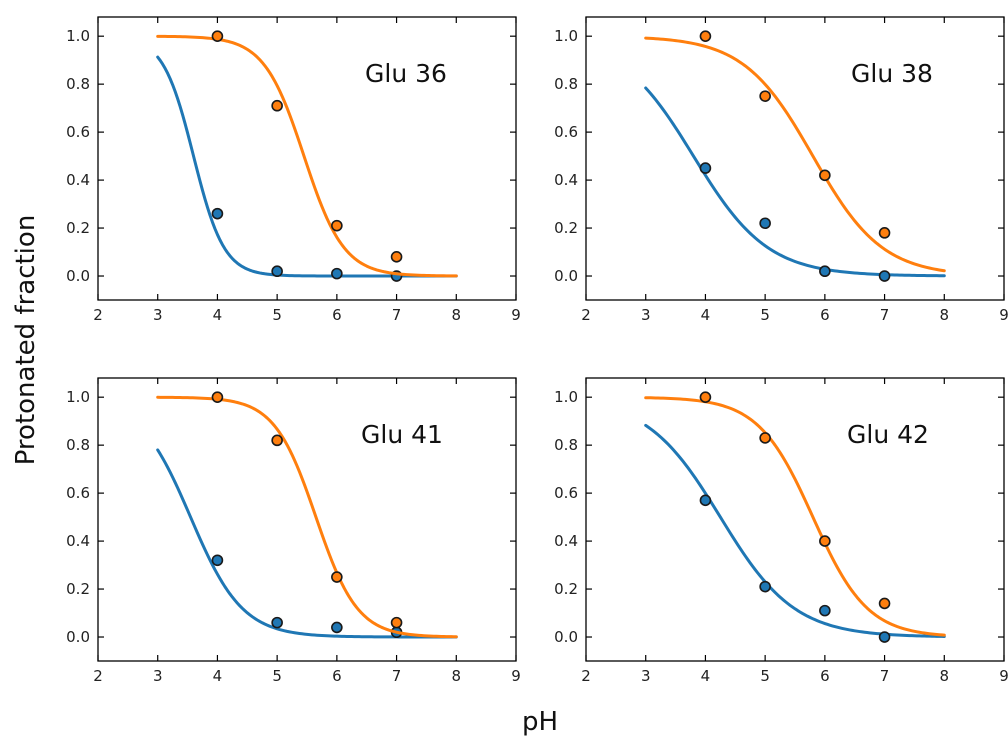 This screenshot has height=740, width=1008. Describe the element at coordinates (406, 73) in the screenshot. I see `panel-title: Glu 36` at that location.